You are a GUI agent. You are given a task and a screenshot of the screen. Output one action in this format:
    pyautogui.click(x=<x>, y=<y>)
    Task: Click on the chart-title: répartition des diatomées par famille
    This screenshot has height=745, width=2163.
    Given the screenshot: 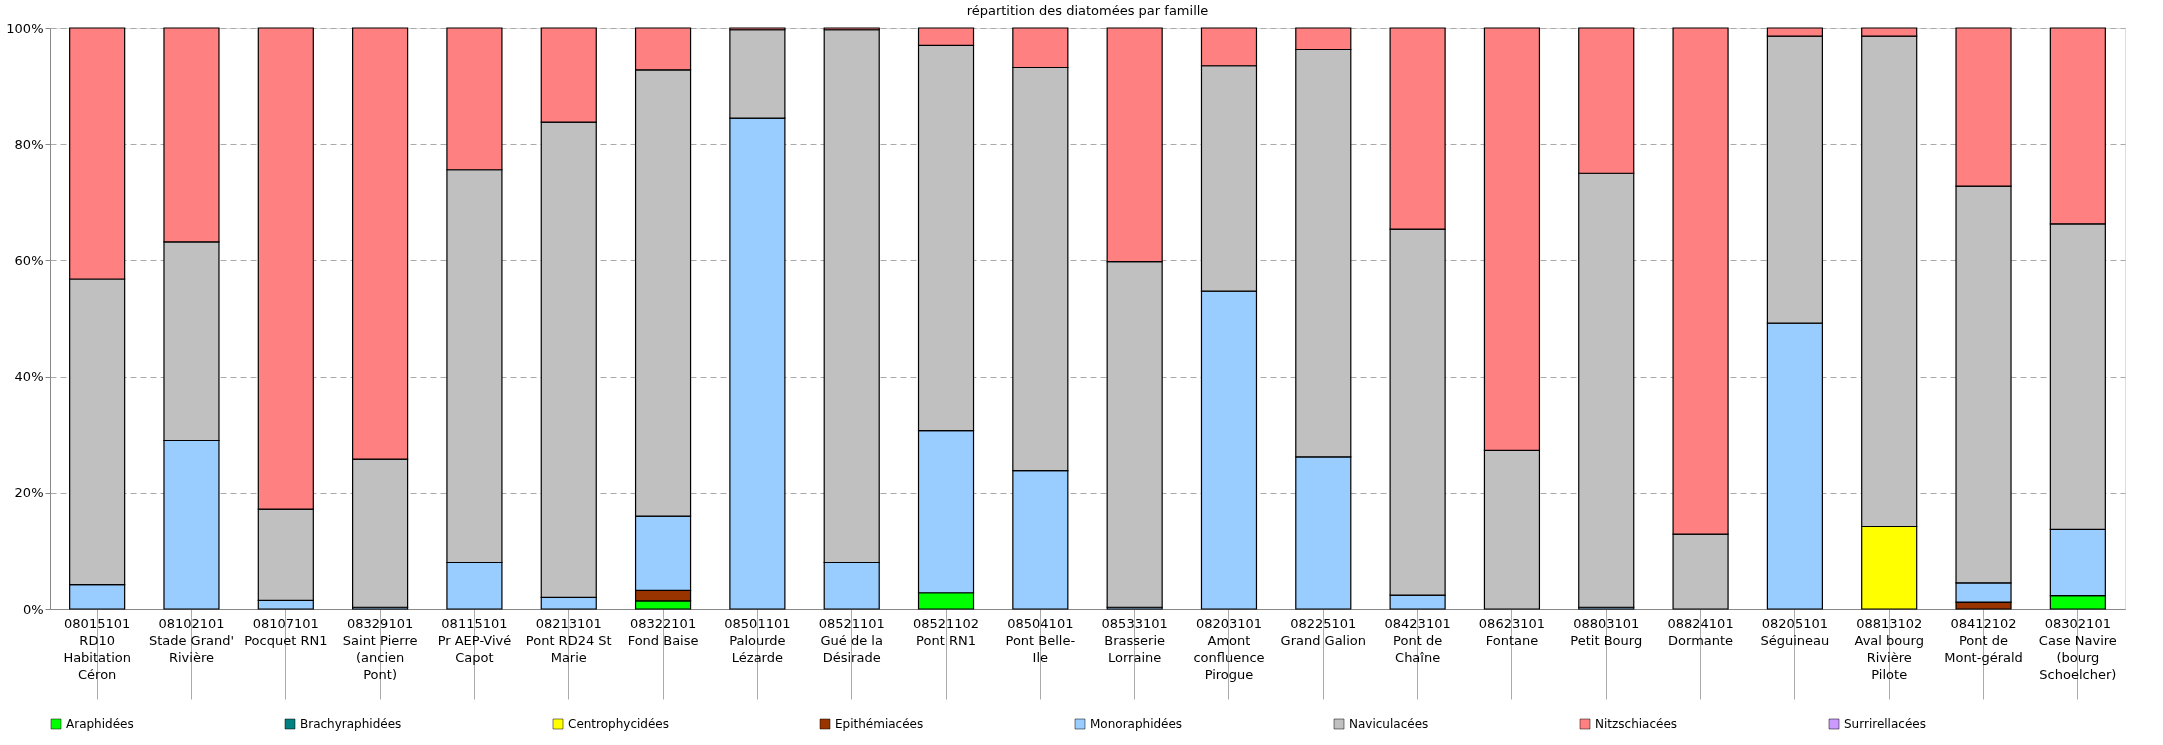 What is the action you would take?
    pyautogui.click(x=1087, y=10)
    